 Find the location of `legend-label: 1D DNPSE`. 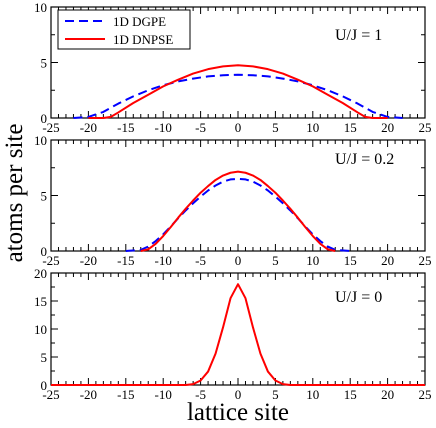

legend-label: 1D DNPSE is located at coordinates (143, 39).